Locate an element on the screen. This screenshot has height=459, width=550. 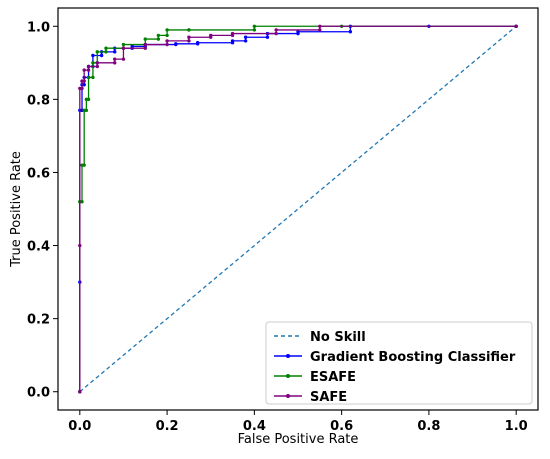
y-tick-label: 0.4 is located at coordinates (38, 247).